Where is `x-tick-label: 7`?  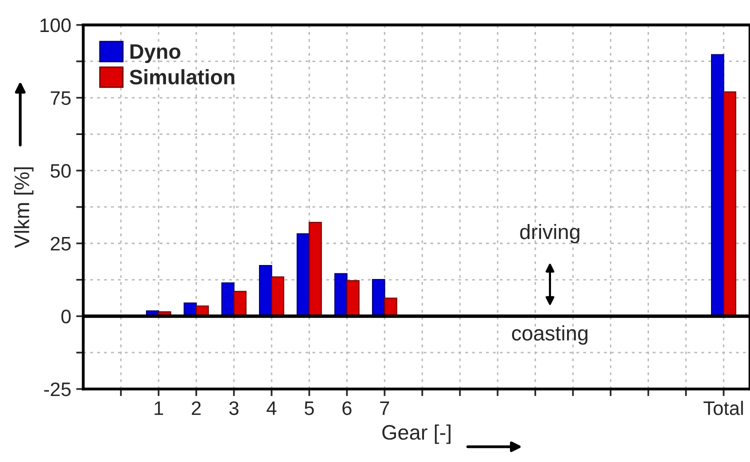
x-tick-label: 7 is located at coordinates (385, 408).